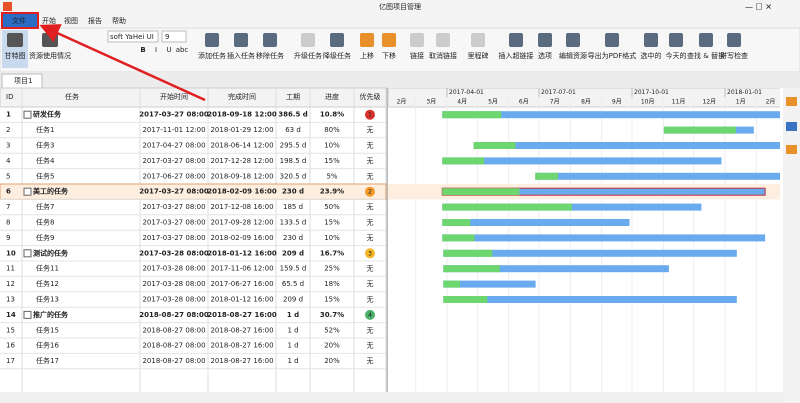 The image size is (800, 403). I want to click on cell-4: 198.5 d, so click(293, 161).